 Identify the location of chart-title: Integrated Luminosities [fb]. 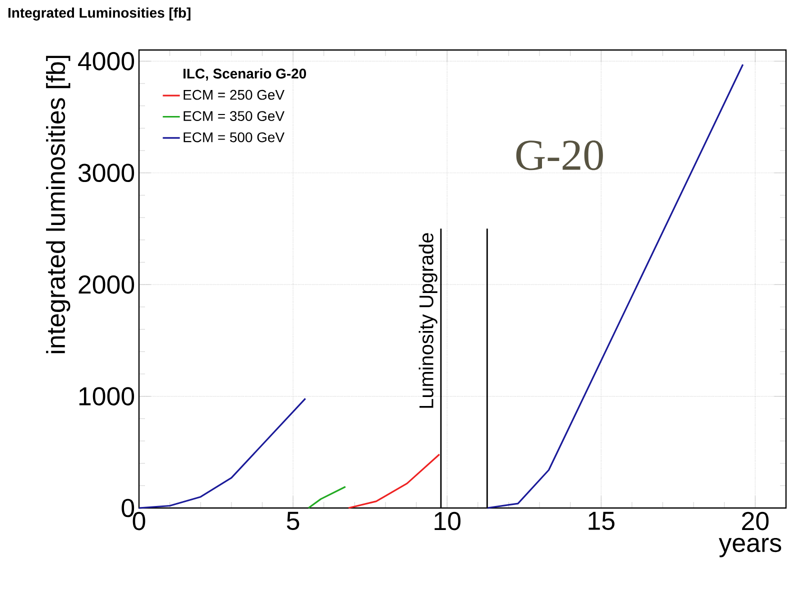
(99, 14).